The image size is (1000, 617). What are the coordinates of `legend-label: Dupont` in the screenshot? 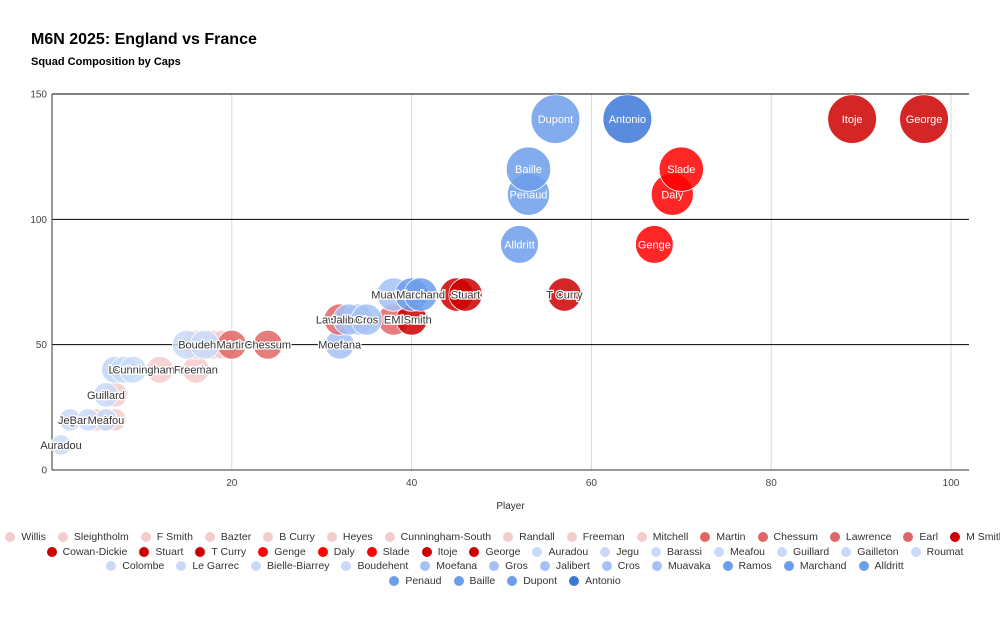 It's located at (540, 580).